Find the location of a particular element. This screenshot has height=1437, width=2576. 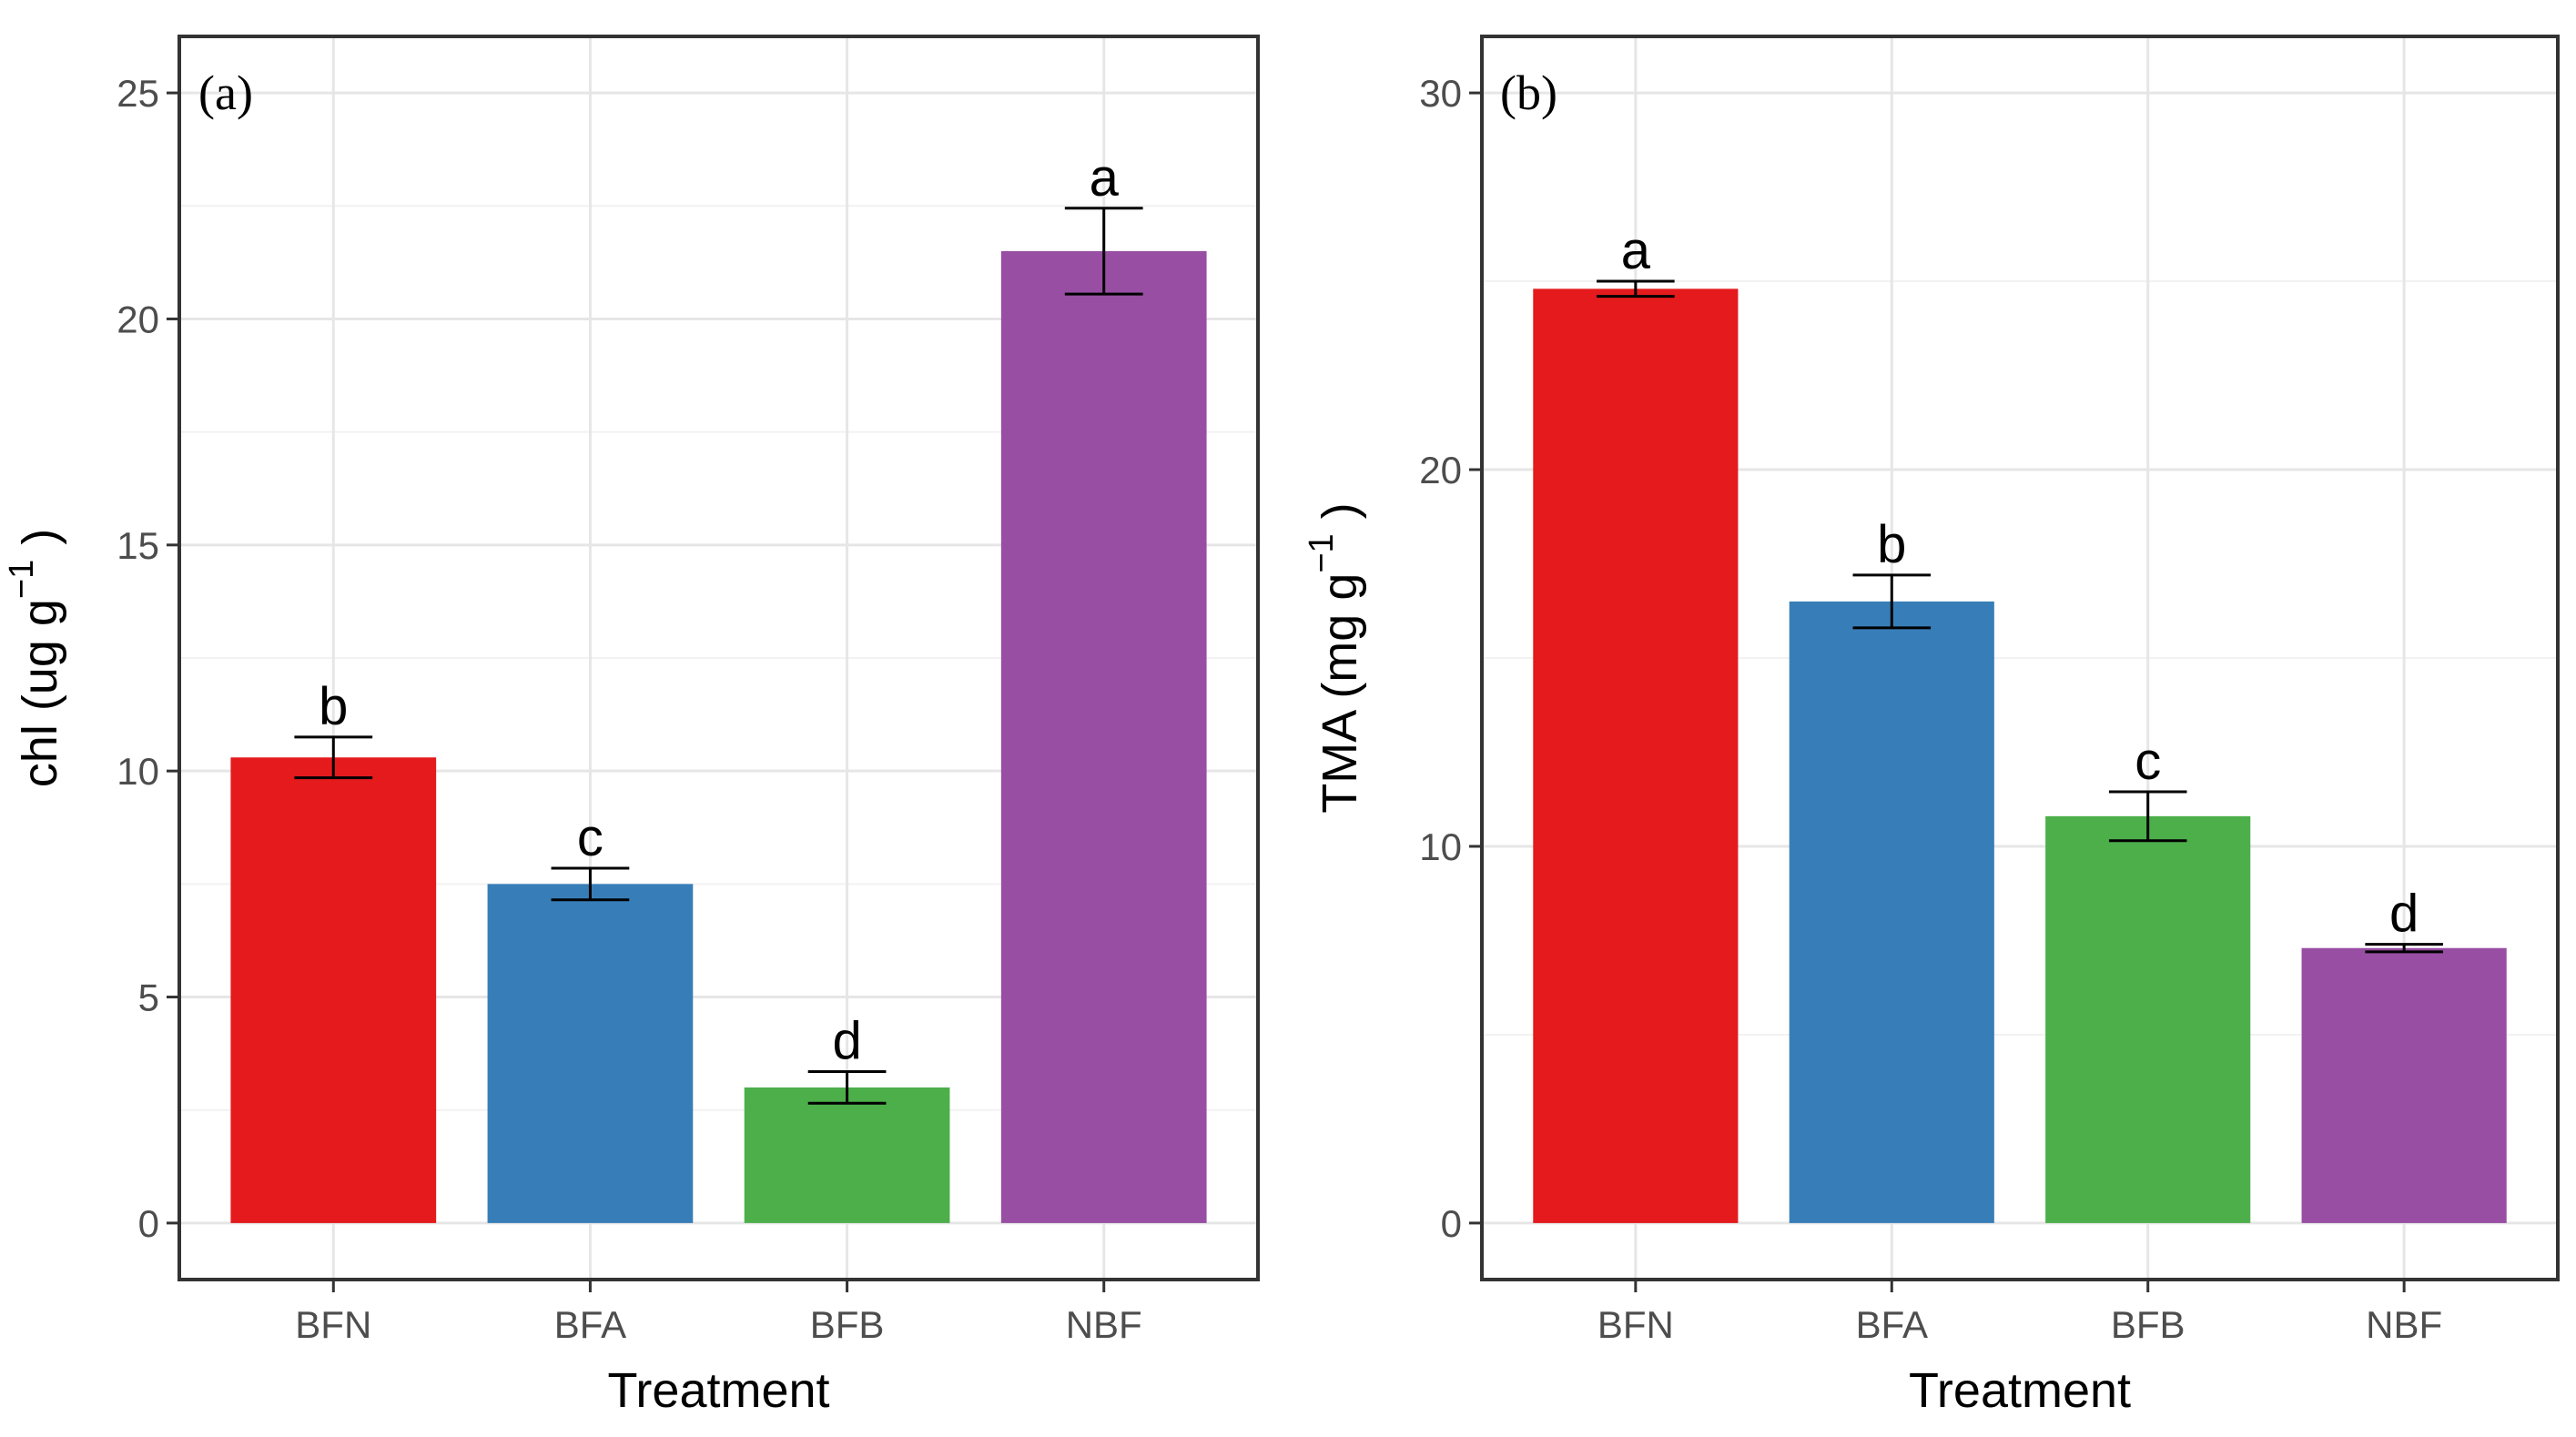

y-axis-title: chl (ug g−1) is located at coordinates (35, 658).